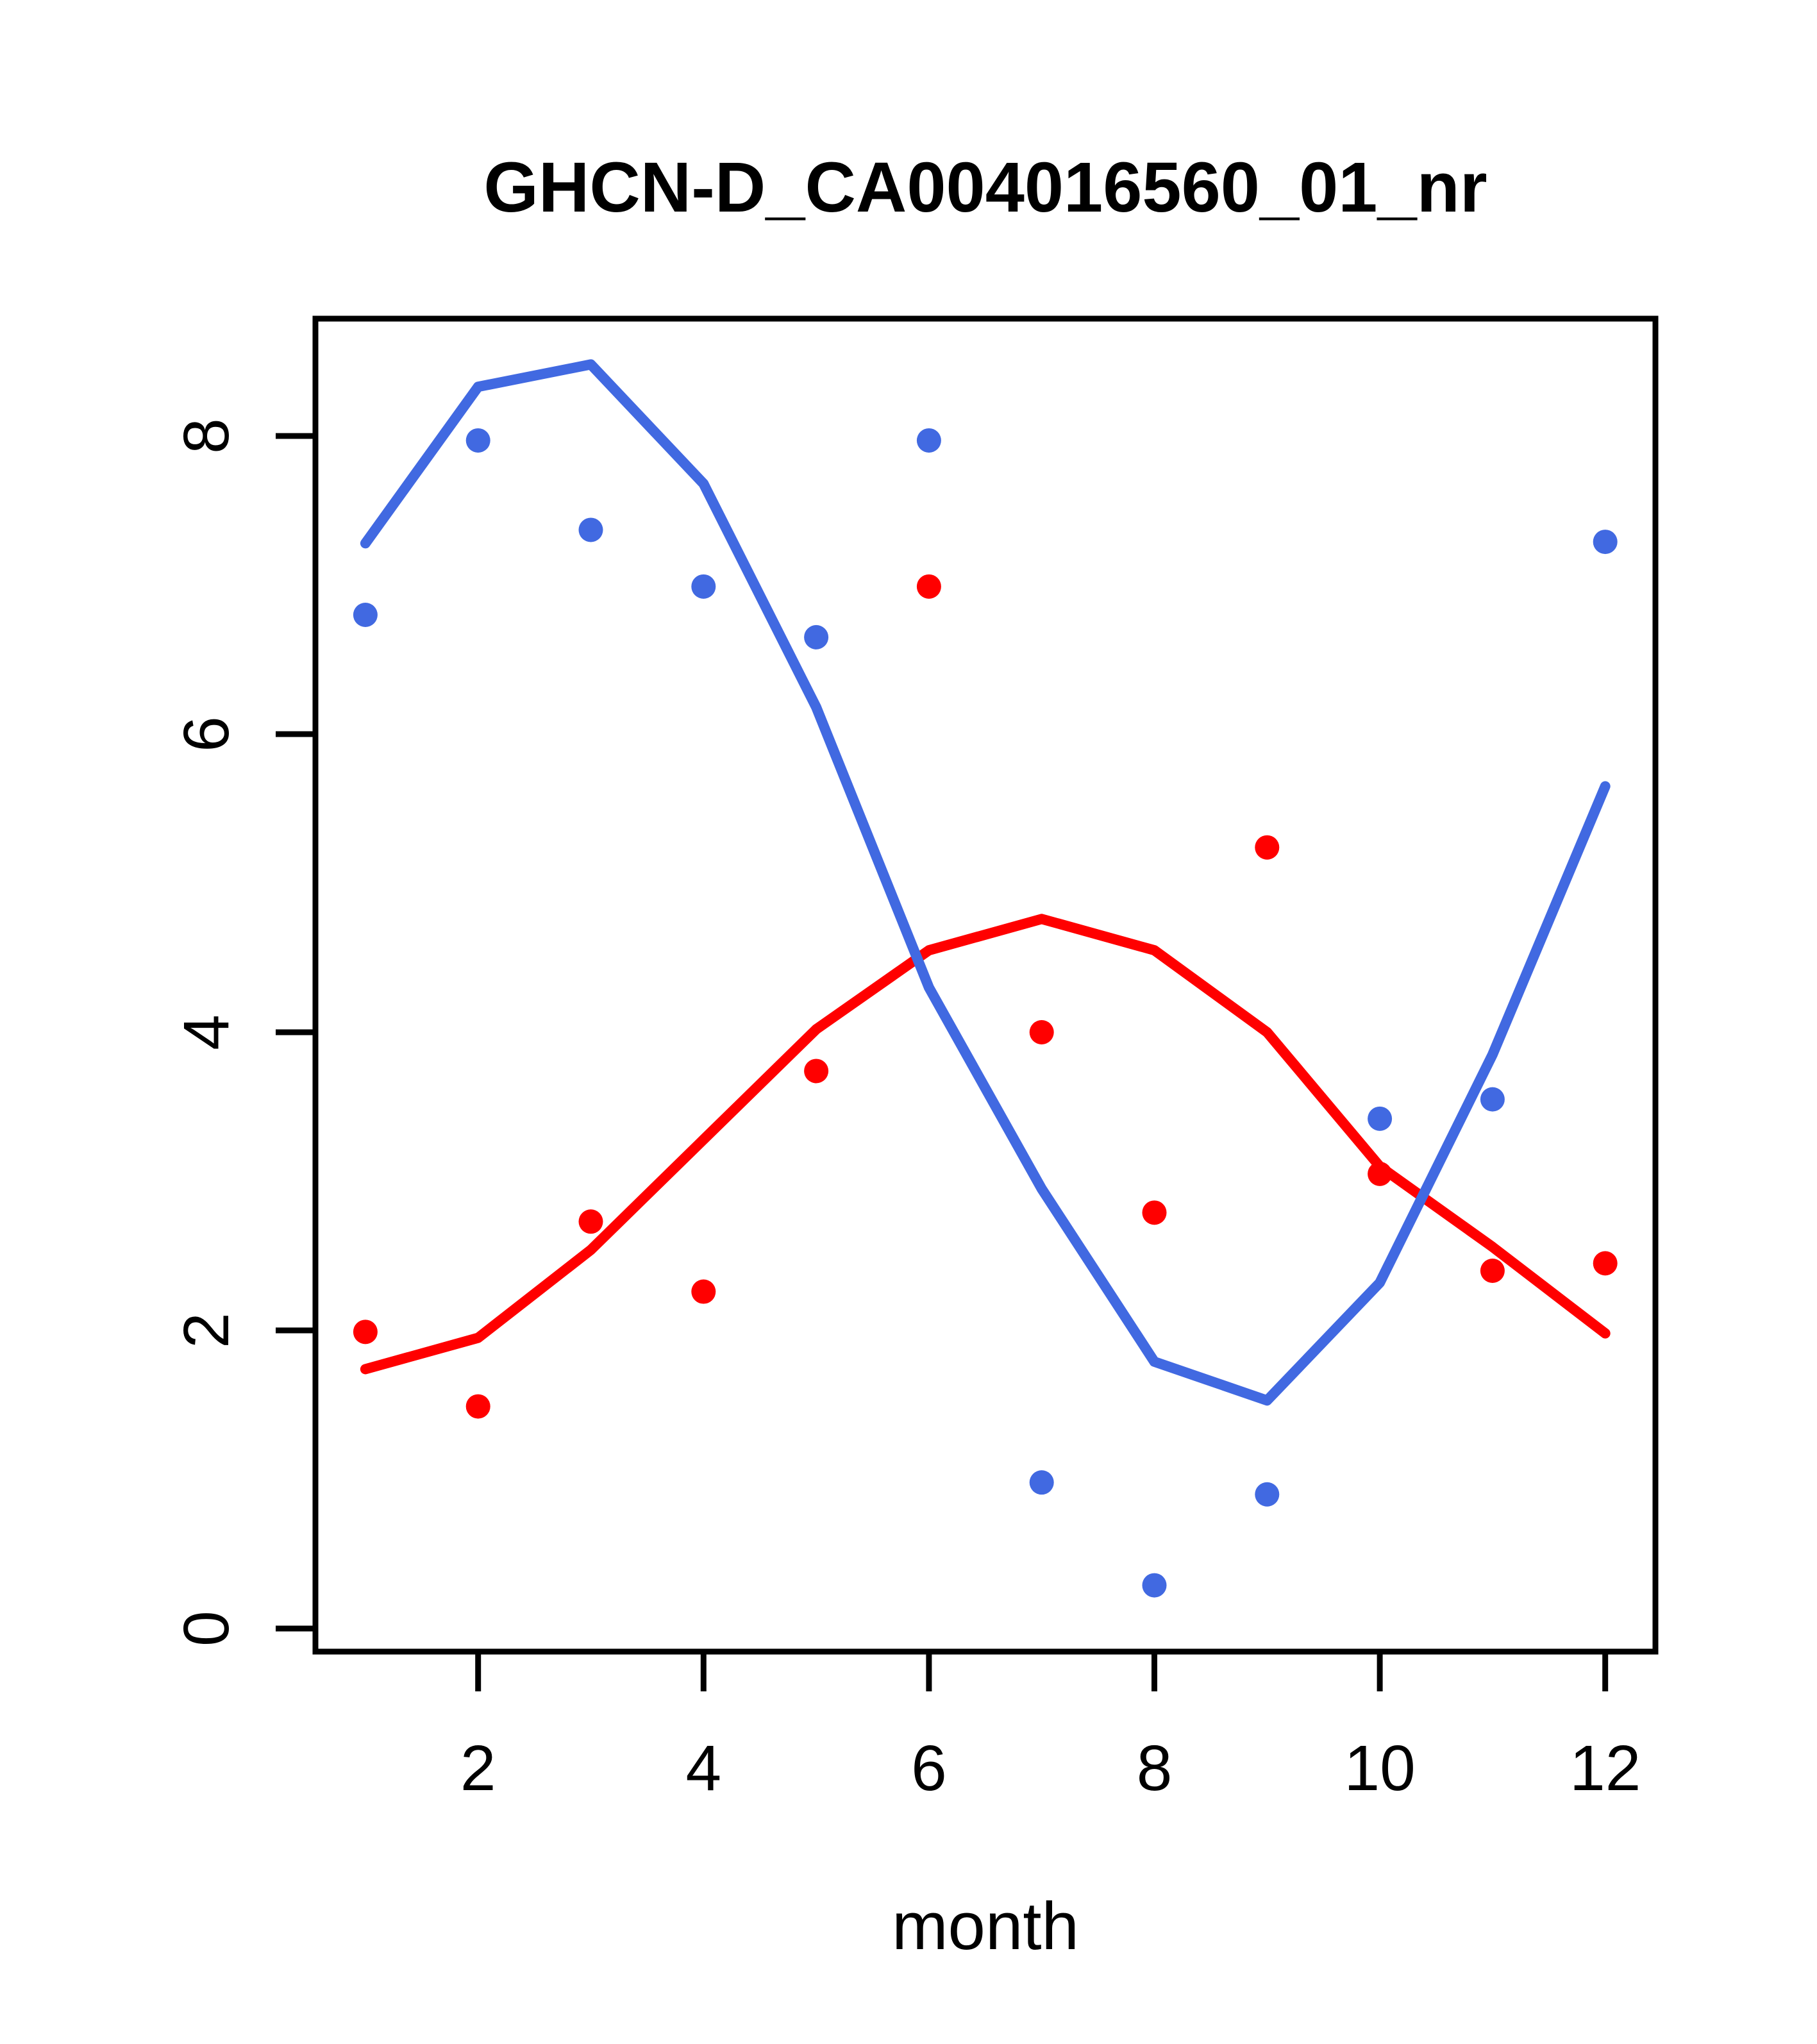  I want to click on y-tick-label: 4, so click(207, 1032).